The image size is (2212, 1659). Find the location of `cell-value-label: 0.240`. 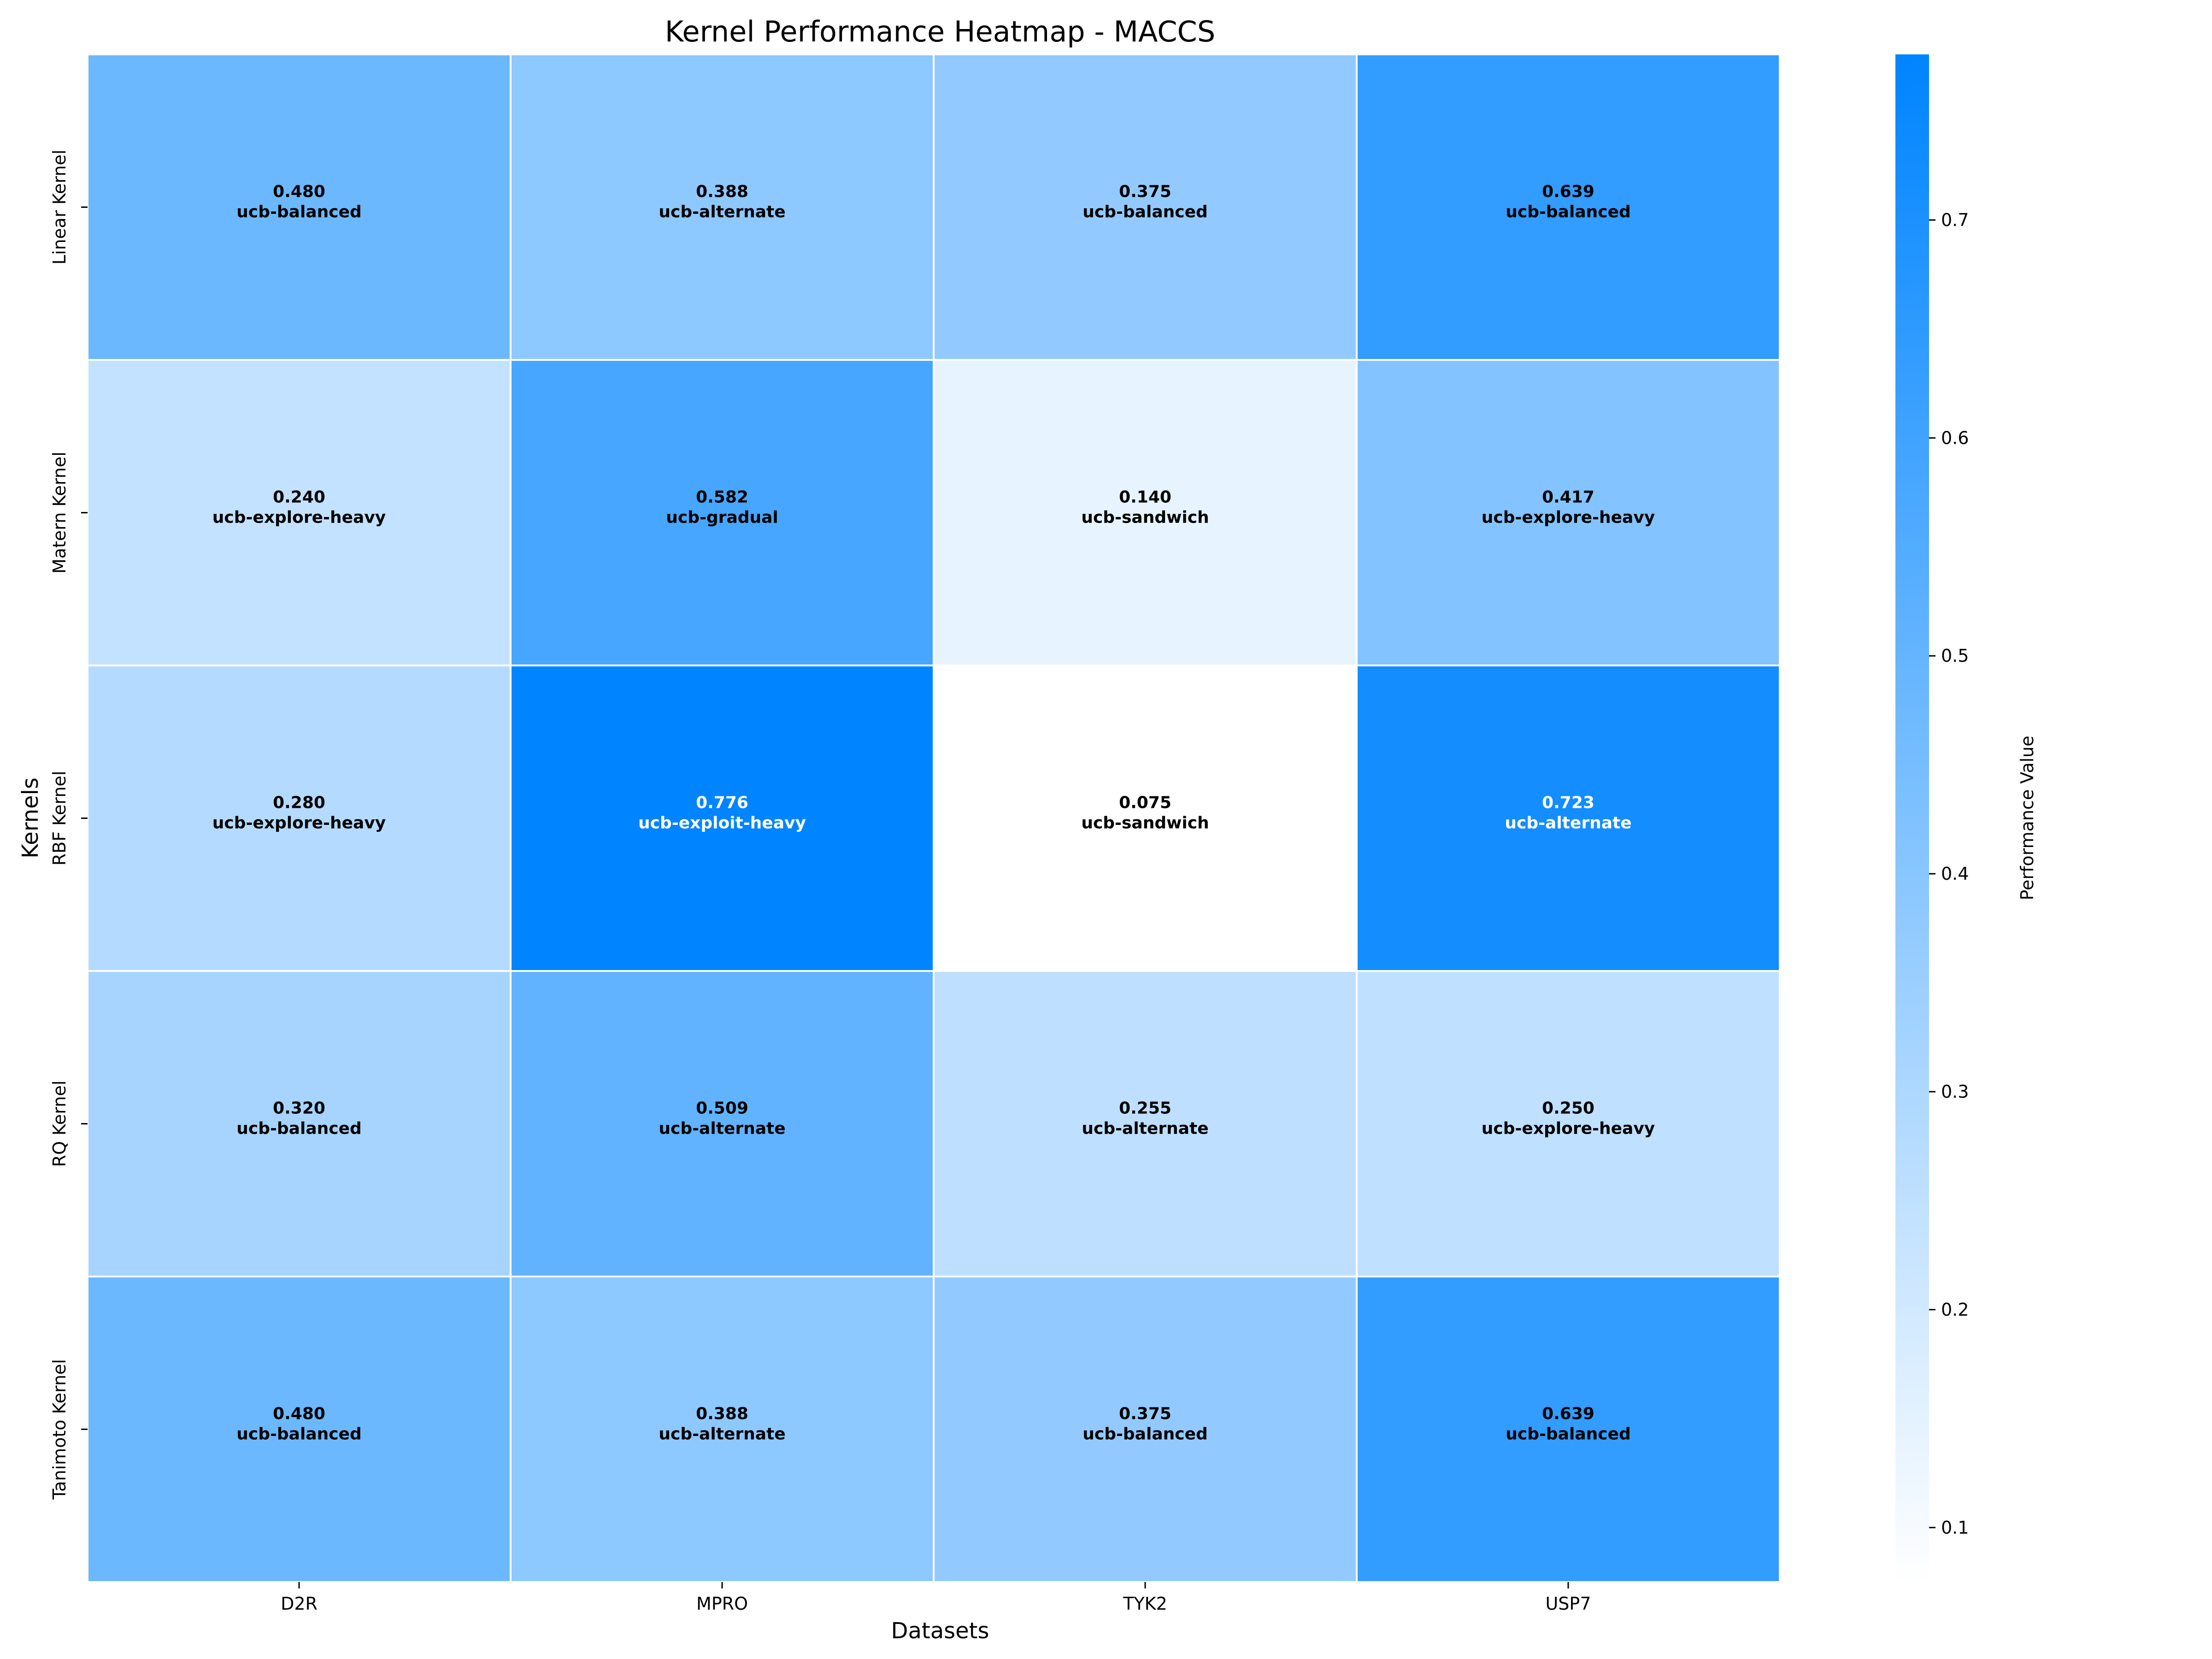

cell-value-label: 0.240 is located at coordinates (299, 497).